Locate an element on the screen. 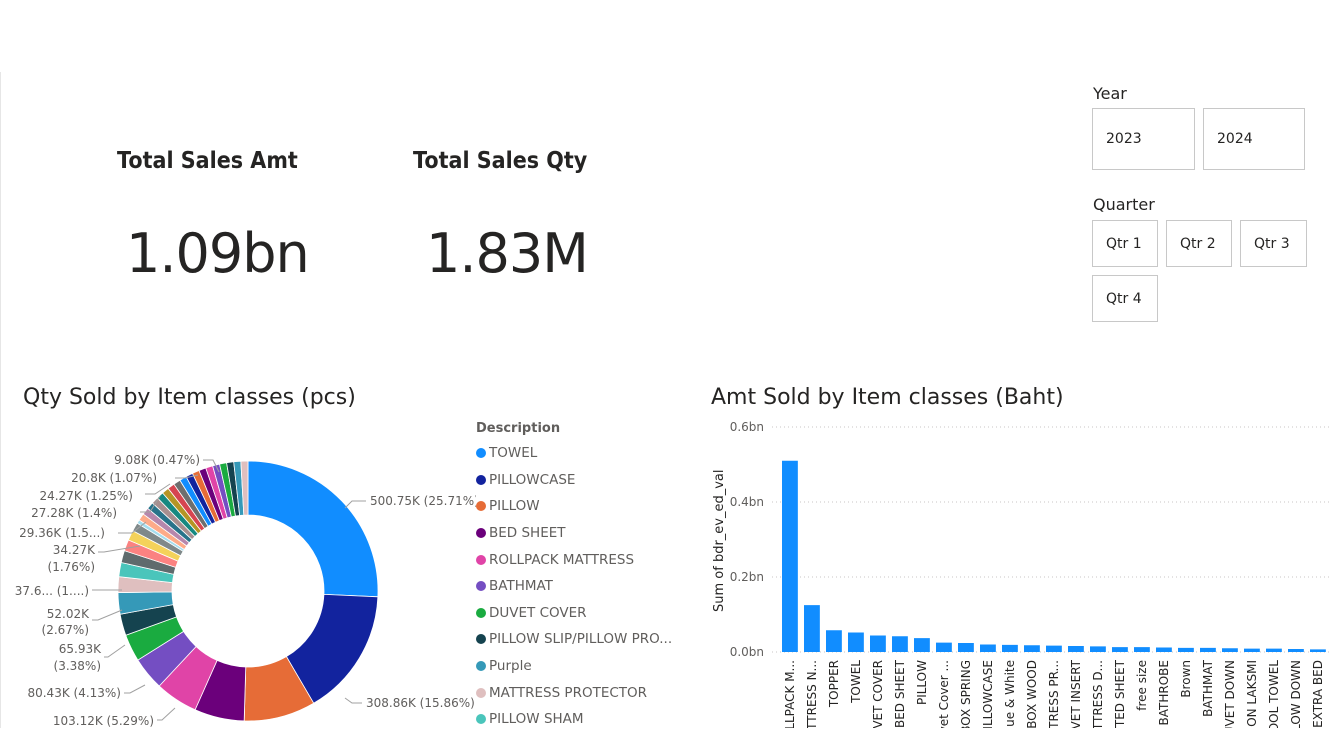 The height and width of the screenshot is (733, 1336). legend-label: PILLOWCASE is located at coordinates (532, 479).